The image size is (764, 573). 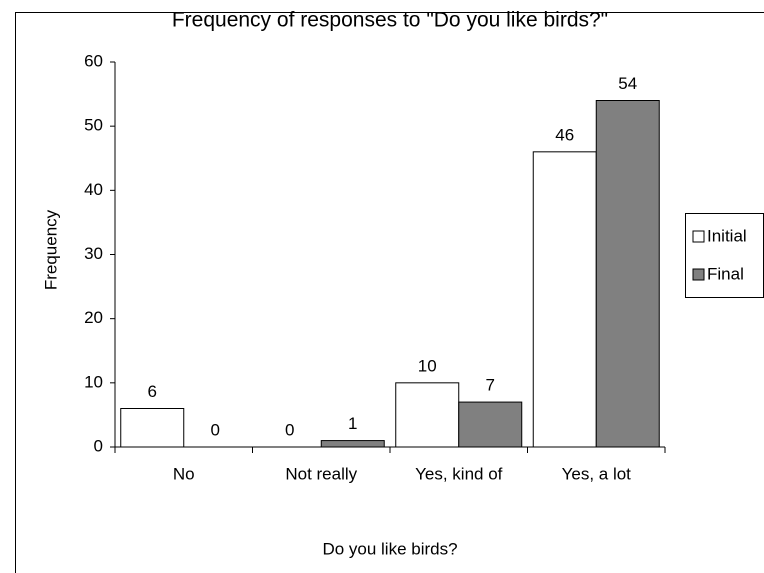 What do you see at coordinates (490, 385) in the screenshot?
I see `value-label: 7` at bounding box center [490, 385].